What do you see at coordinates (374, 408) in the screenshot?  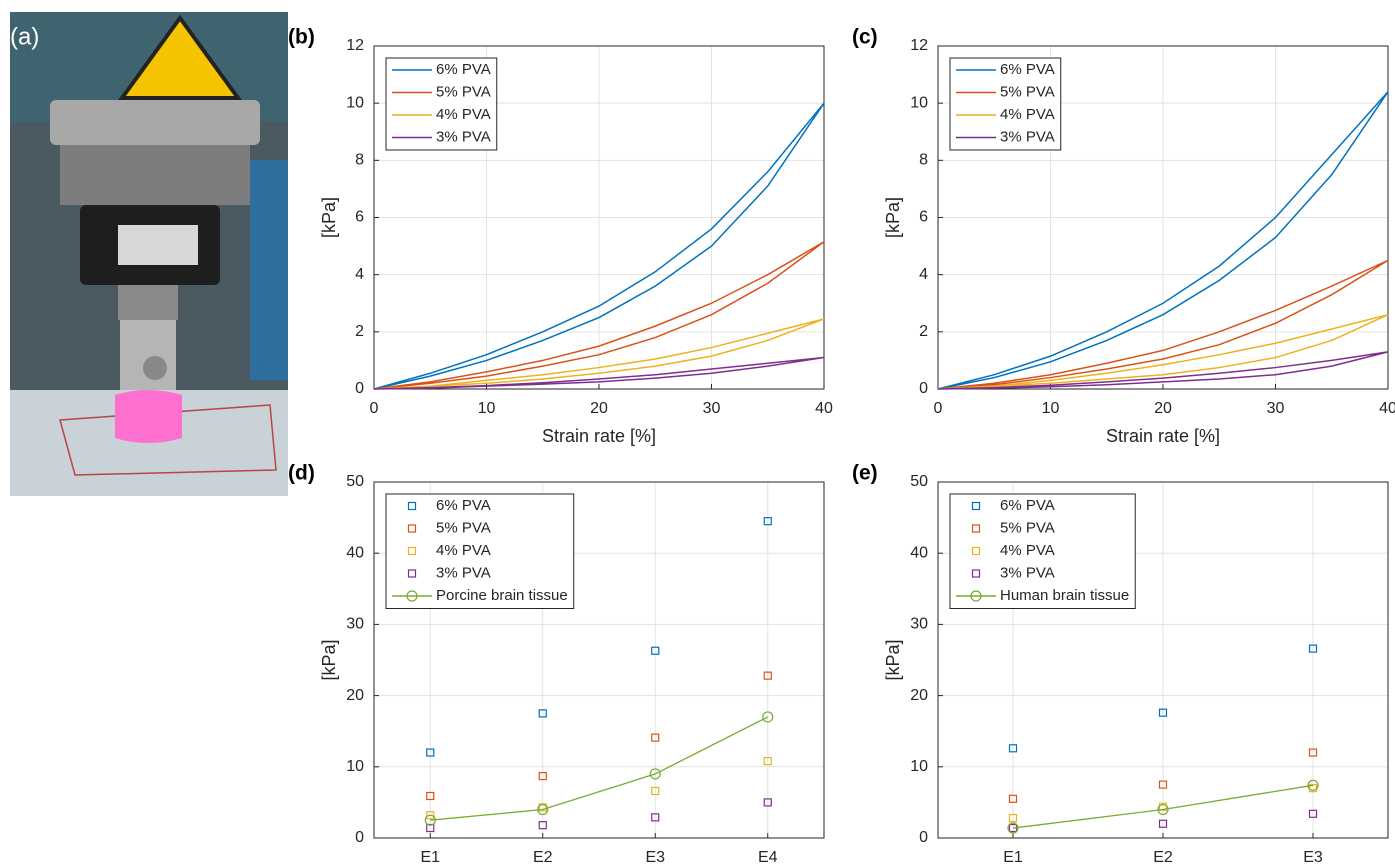 I see `x-tick-label: 0` at bounding box center [374, 408].